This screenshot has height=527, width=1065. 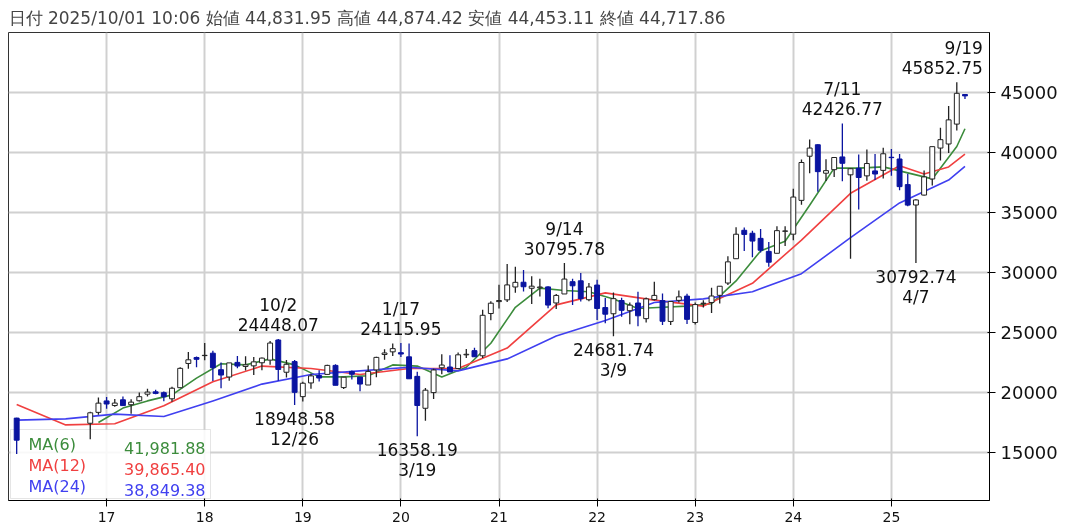 What do you see at coordinates (564, 238) in the screenshot?
I see `annotation: 9/14 30795.78` at bounding box center [564, 238].